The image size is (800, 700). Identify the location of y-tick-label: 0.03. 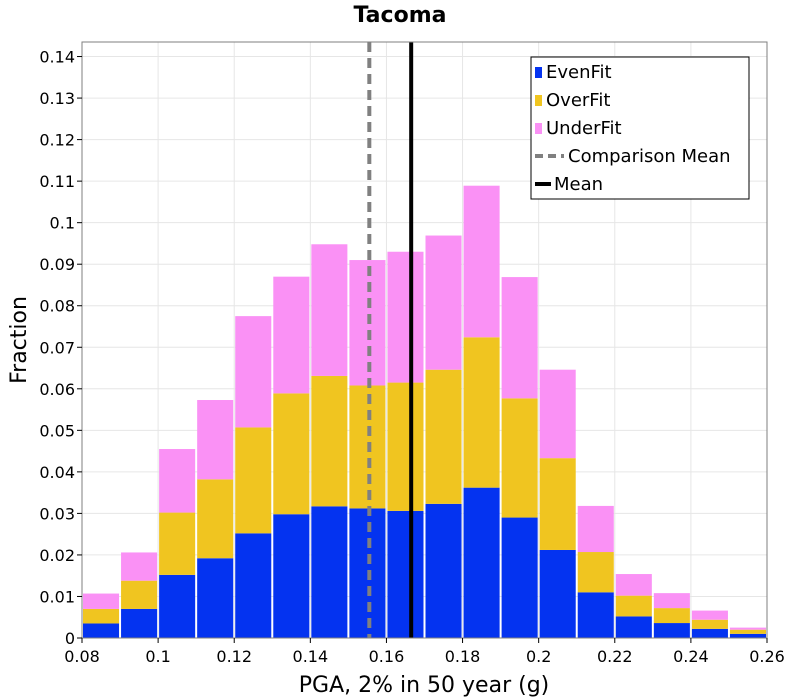
(57, 513).